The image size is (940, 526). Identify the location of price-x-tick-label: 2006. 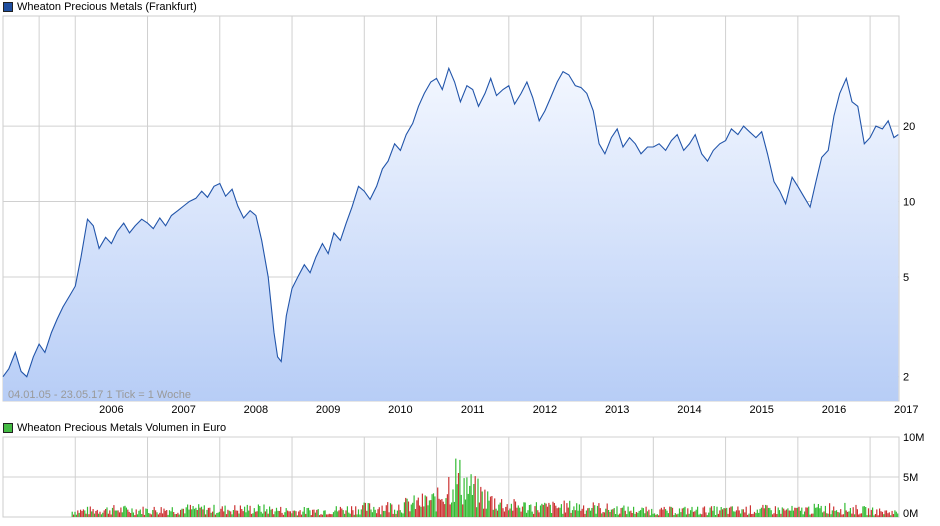
(111, 410).